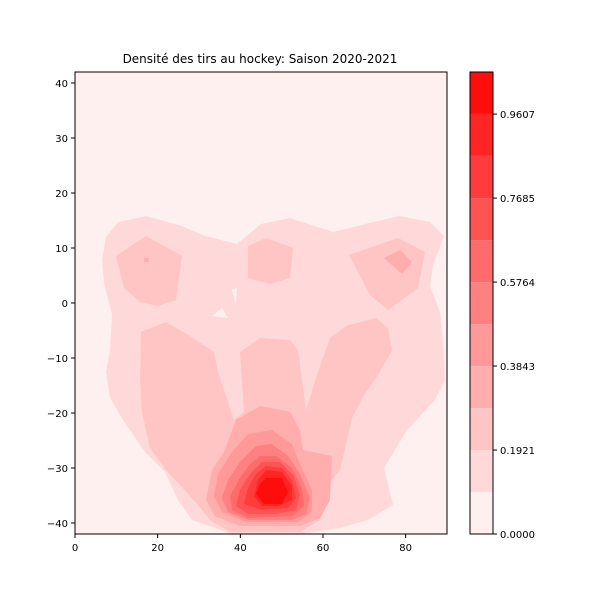  I want to click on y-tick-label: 20, so click(61, 194).